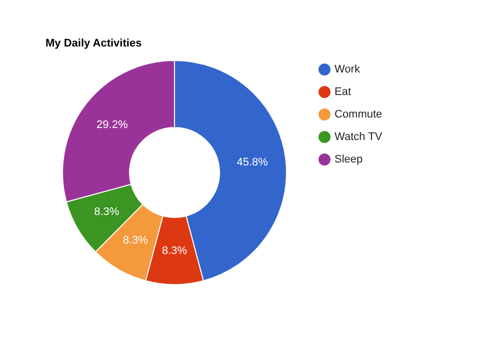 This screenshot has height=350, width=500. What do you see at coordinates (347, 70) in the screenshot?
I see `legend-label: Work` at bounding box center [347, 70].